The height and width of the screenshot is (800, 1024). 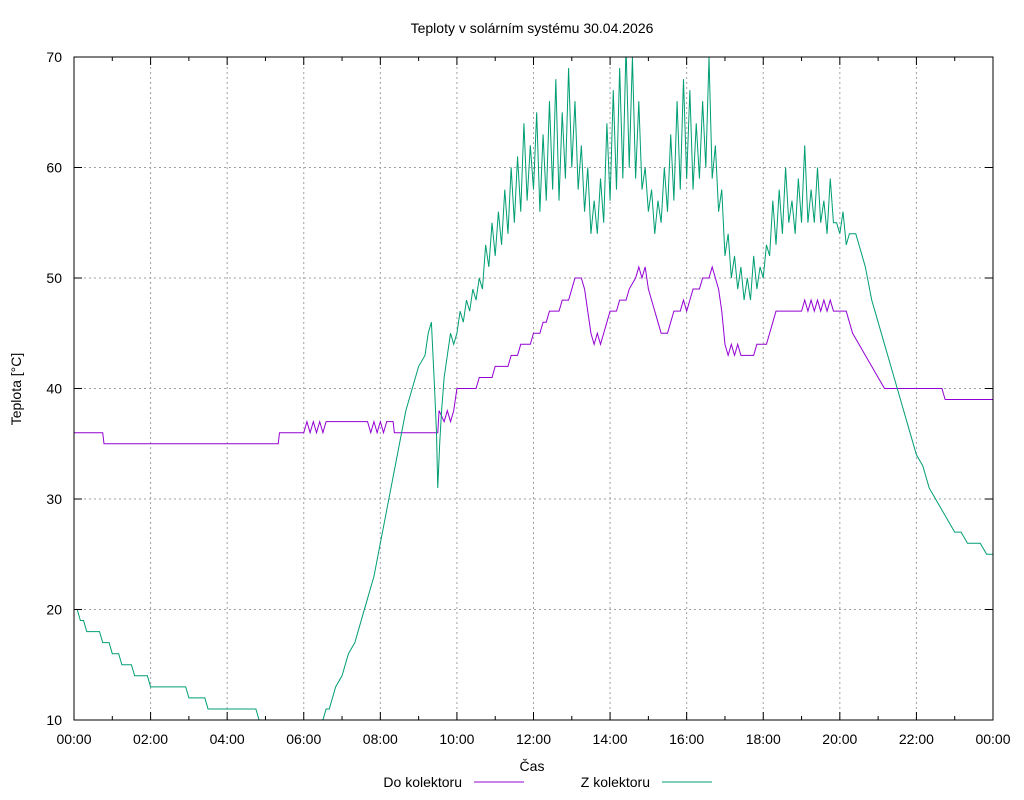 What do you see at coordinates (686, 739) in the screenshot?
I see `x-tick-label: 16:00` at bounding box center [686, 739].